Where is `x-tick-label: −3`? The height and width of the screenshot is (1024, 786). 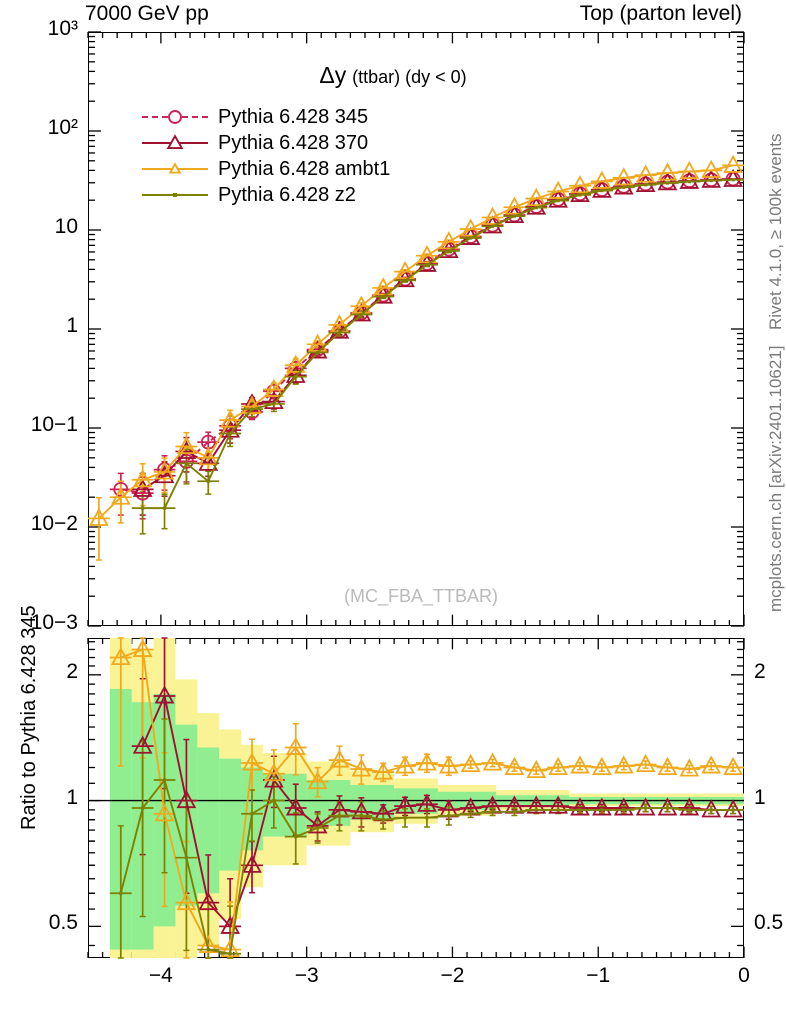
x-tick-label: −3 is located at coordinates (306, 975).